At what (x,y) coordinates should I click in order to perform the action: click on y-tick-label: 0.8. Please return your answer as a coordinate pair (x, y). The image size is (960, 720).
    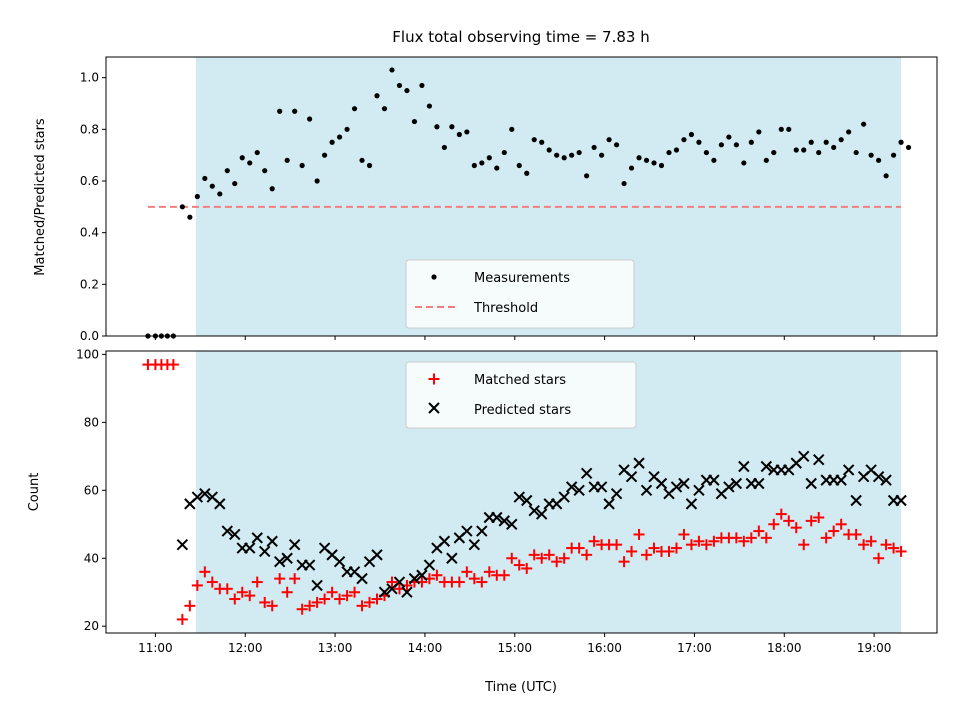
    Looking at the image, I should click on (89, 129).